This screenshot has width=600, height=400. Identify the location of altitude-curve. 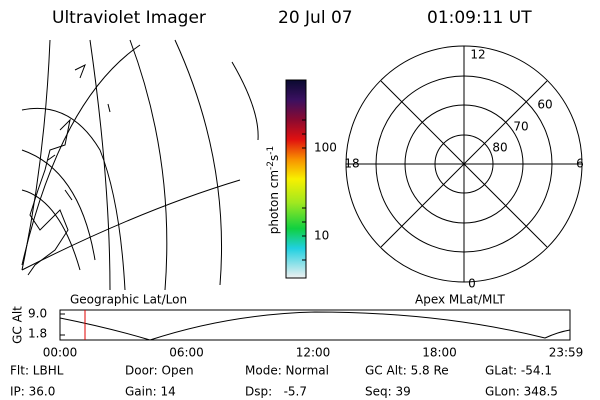
(315, 326).